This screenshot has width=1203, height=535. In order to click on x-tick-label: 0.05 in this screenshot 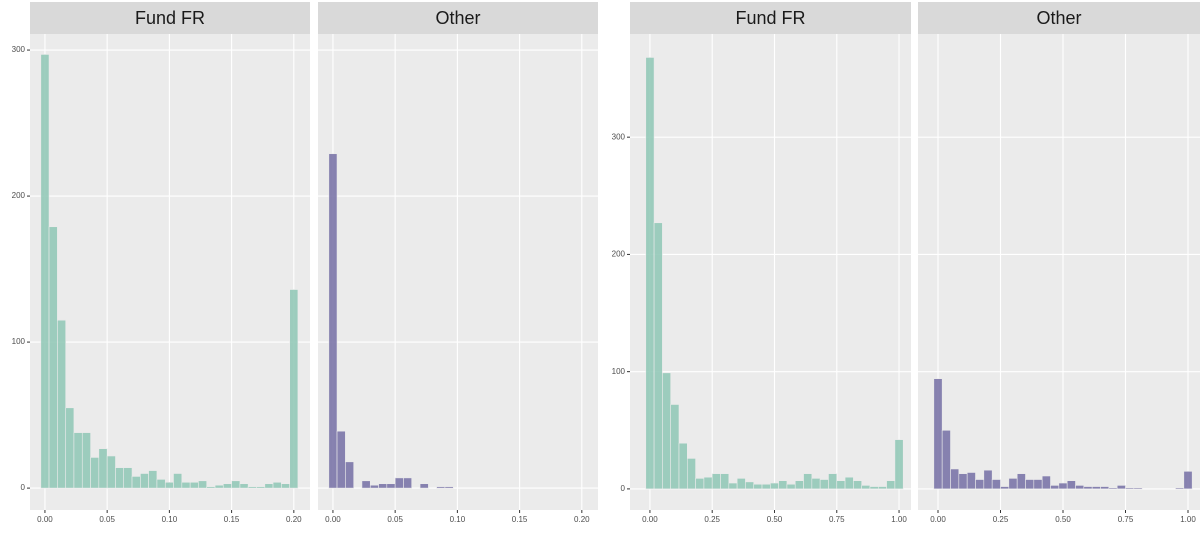, I will do `click(107, 519)`.